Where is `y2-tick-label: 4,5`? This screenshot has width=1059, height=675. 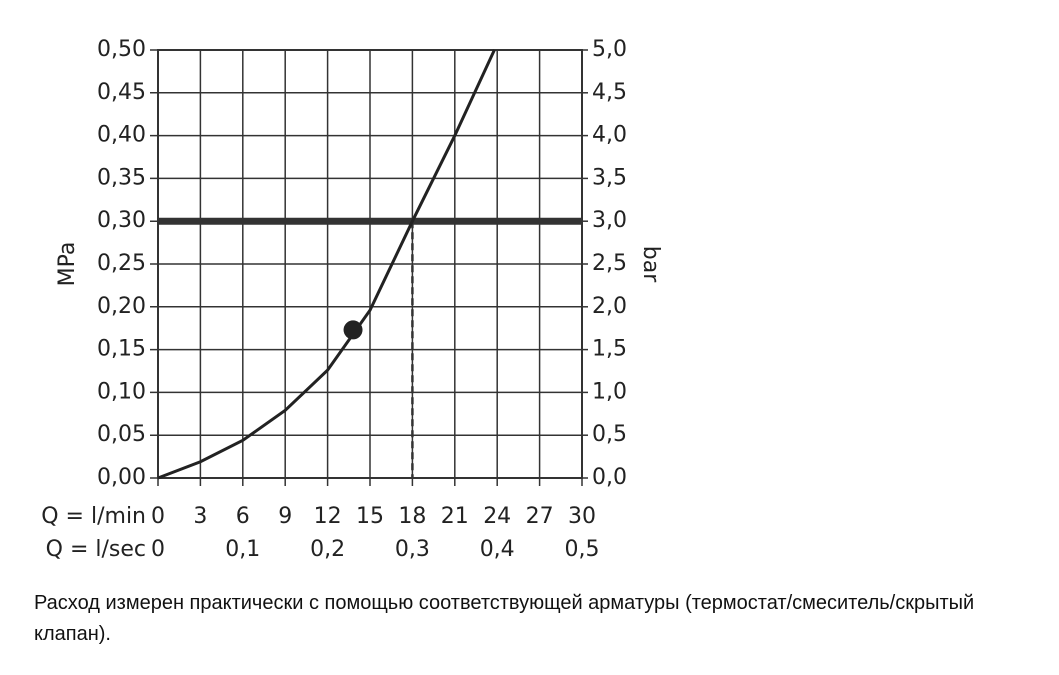
y2-tick-label: 4,5 is located at coordinates (609, 92).